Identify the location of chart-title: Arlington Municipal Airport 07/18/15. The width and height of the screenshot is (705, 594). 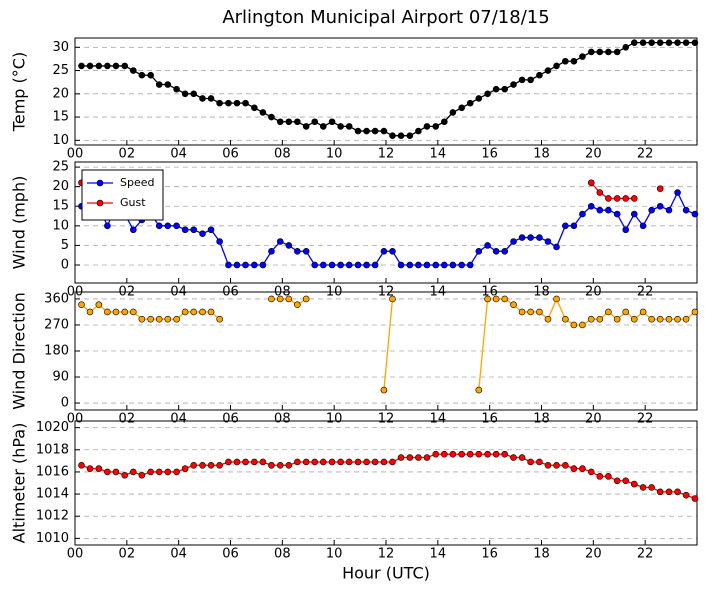
(385, 17).